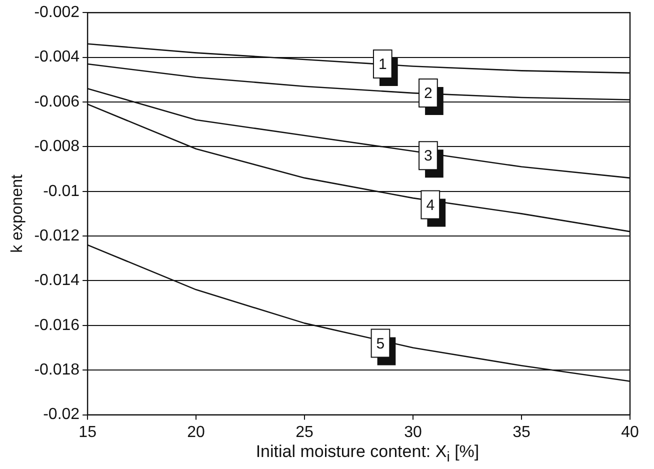  What do you see at coordinates (57, 281) in the screenshot?
I see `y-tick-label: -0.014` at bounding box center [57, 281].